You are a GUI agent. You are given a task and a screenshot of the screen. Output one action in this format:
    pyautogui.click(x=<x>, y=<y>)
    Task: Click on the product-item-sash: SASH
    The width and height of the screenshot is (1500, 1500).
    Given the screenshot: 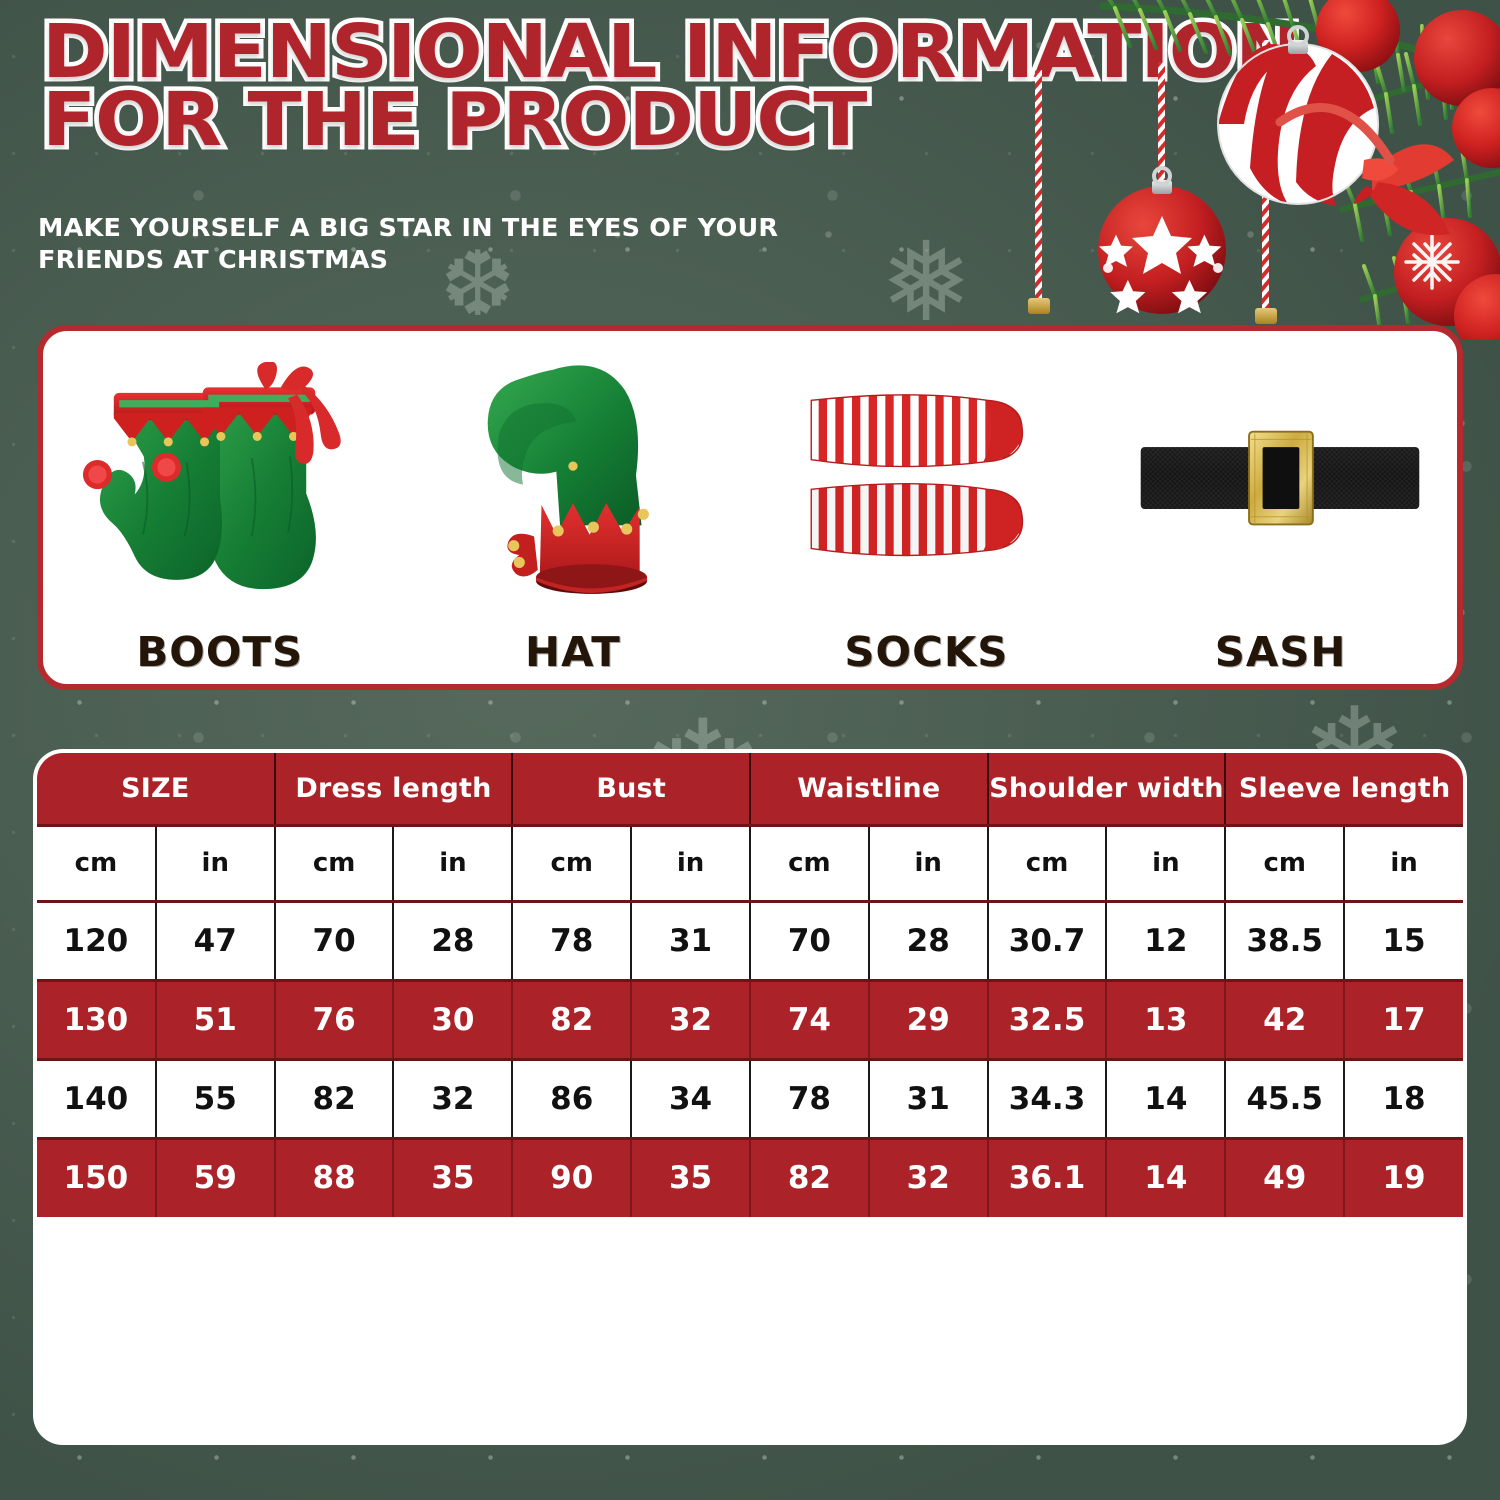 What is the action you would take?
    pyautogui.click(x=1281, y=507)
    